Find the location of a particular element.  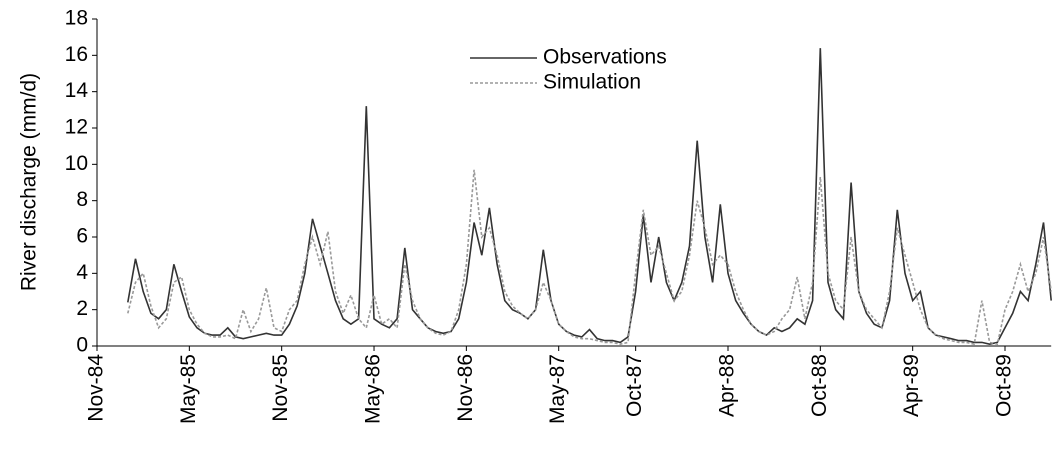

y-axis-label: River discharge (mm/d) is located at coordinates (29, 182).